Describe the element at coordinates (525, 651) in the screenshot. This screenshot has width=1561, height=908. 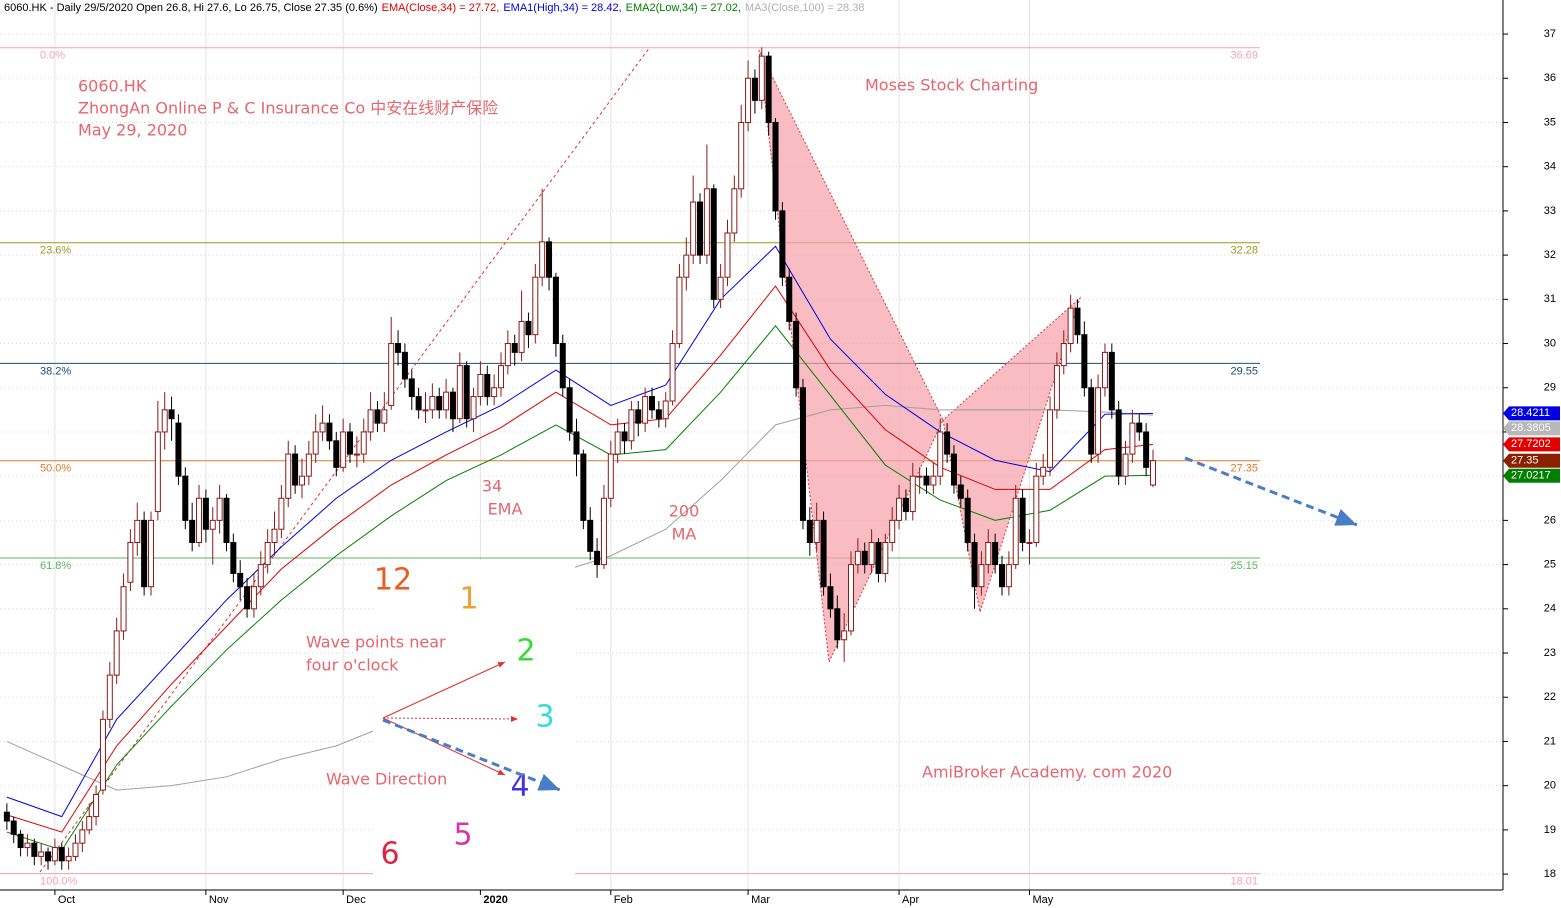
I see `clock-number: 2` at that location.